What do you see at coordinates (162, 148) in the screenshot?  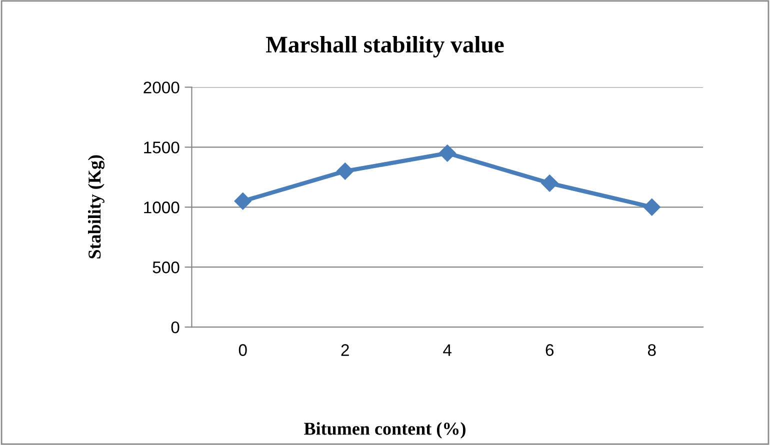 I see `y-tick-label: 1500` at bounding box center [162, 148].